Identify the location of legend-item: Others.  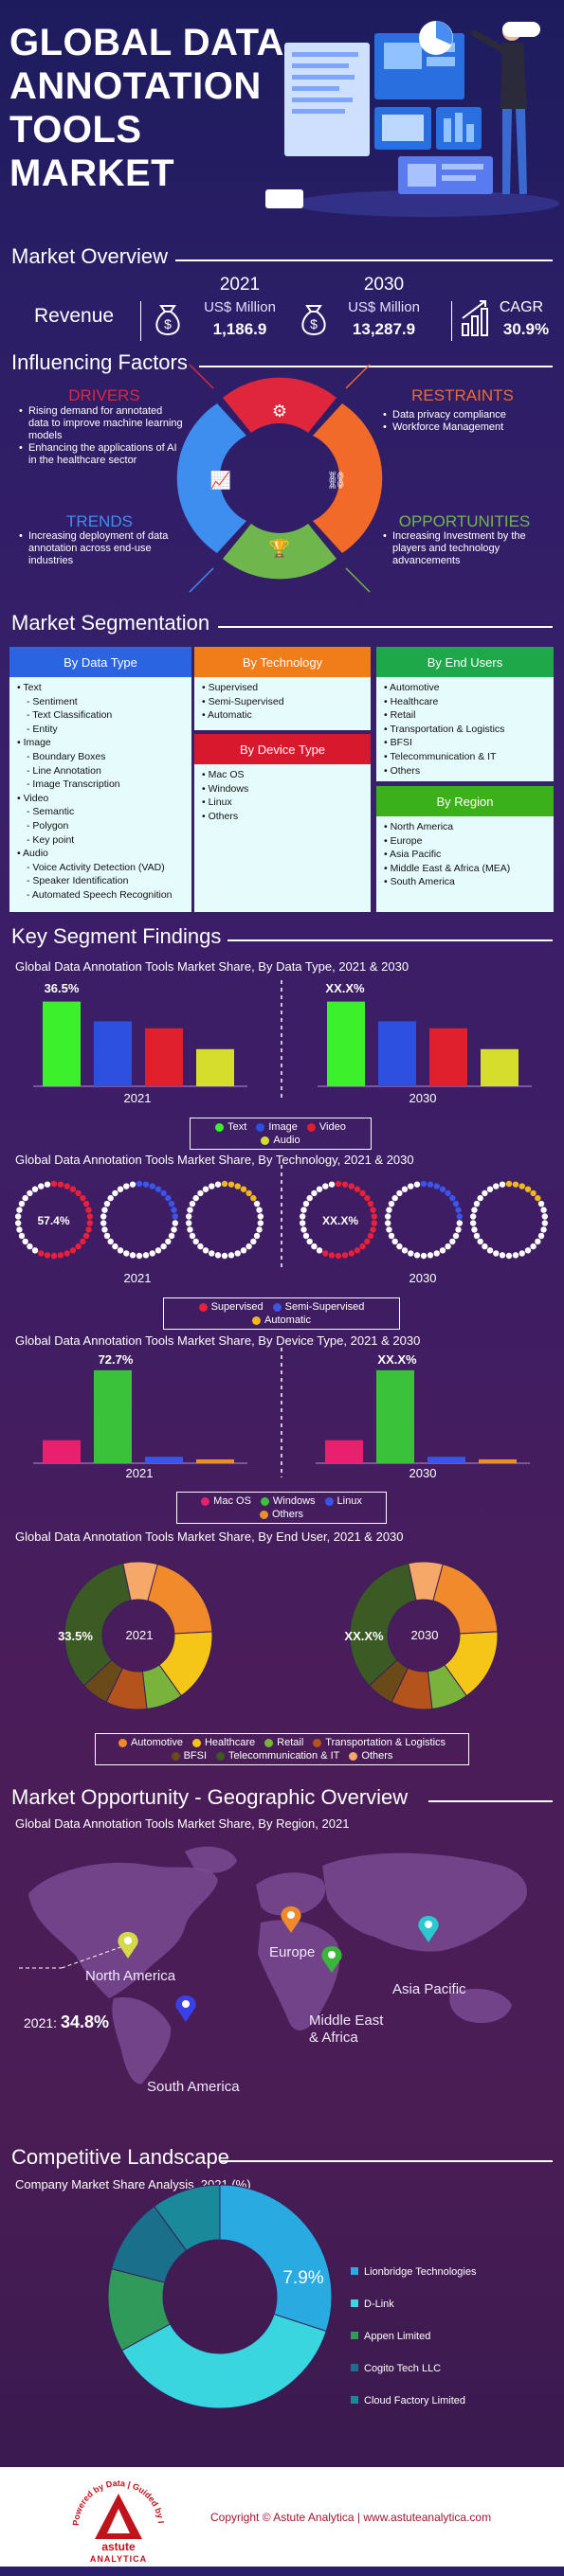
(371, 1756).